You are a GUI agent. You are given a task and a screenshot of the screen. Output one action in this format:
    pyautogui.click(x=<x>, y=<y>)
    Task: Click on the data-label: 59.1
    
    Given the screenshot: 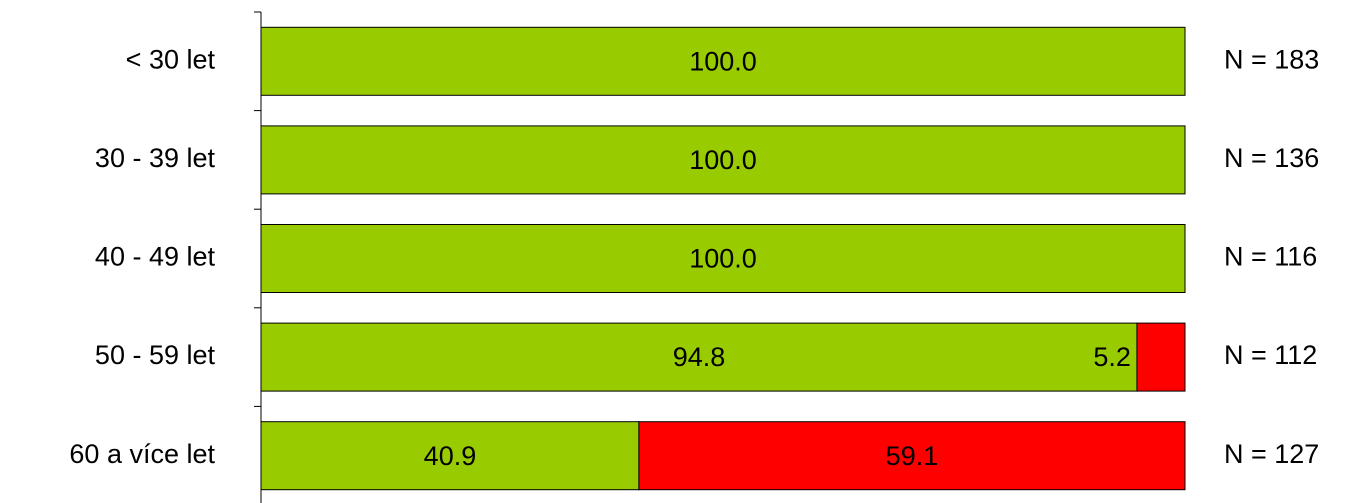 What is the action you would take?
    pyautogui.click(x=912, y=456)
    